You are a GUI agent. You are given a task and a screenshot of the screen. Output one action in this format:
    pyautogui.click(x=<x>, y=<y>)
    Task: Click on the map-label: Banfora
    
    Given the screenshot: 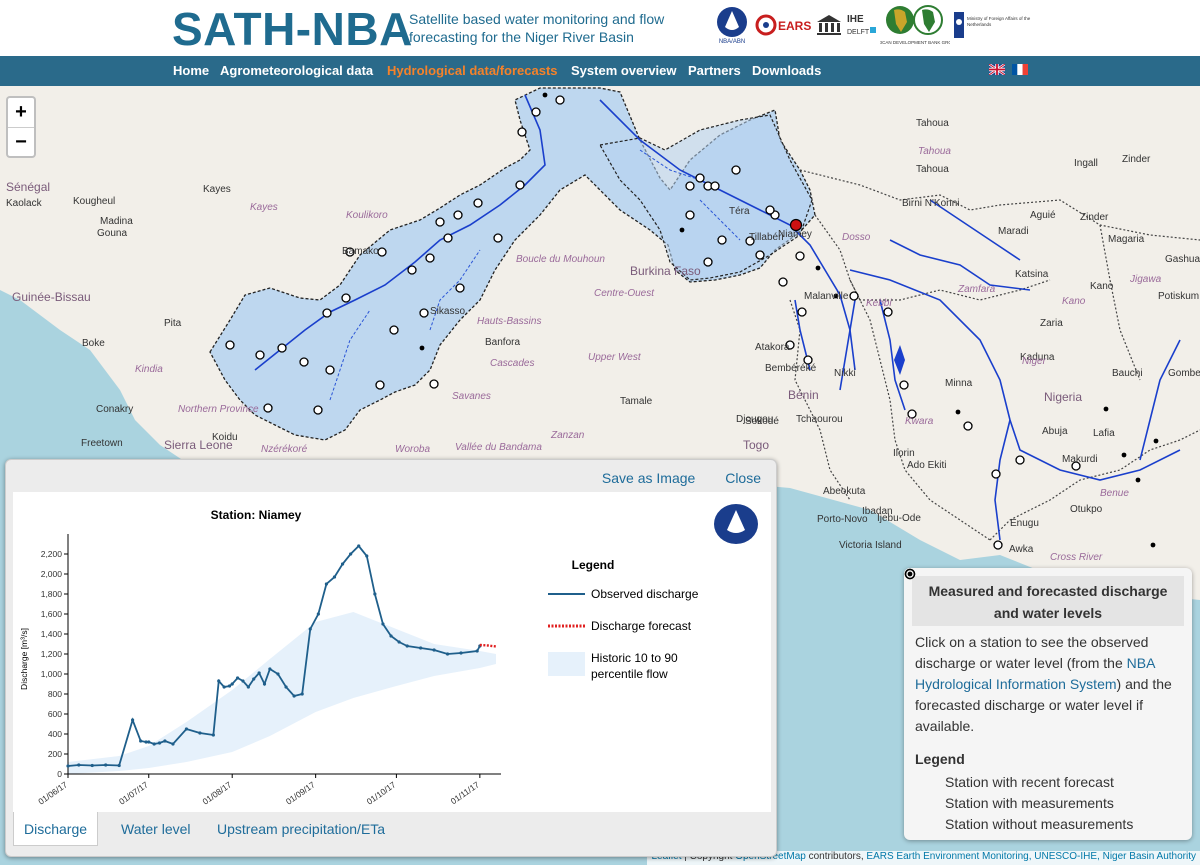 What is the action you would take?
    pyautogui.click(x=503, y=342)
    